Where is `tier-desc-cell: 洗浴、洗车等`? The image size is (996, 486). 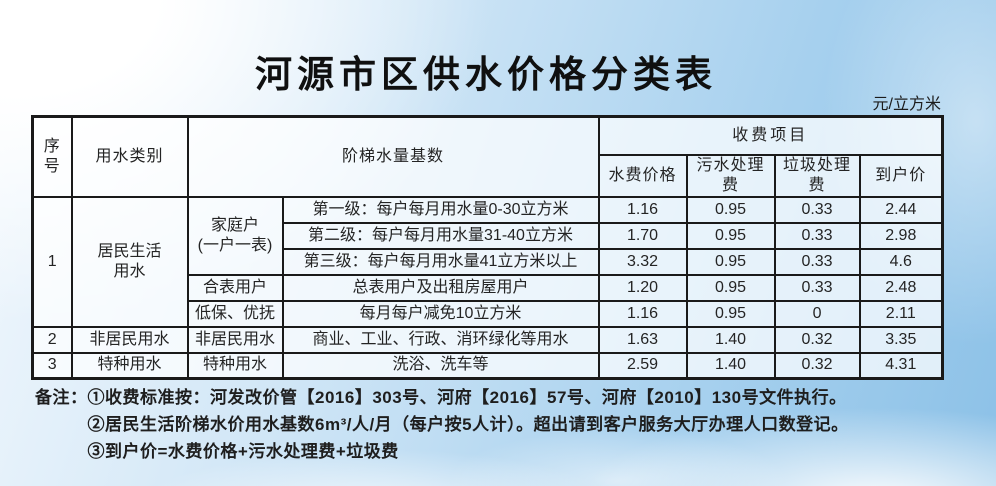
tier-desc-cell: 洗浴、洗车等 is located at coordinates (440, 365).